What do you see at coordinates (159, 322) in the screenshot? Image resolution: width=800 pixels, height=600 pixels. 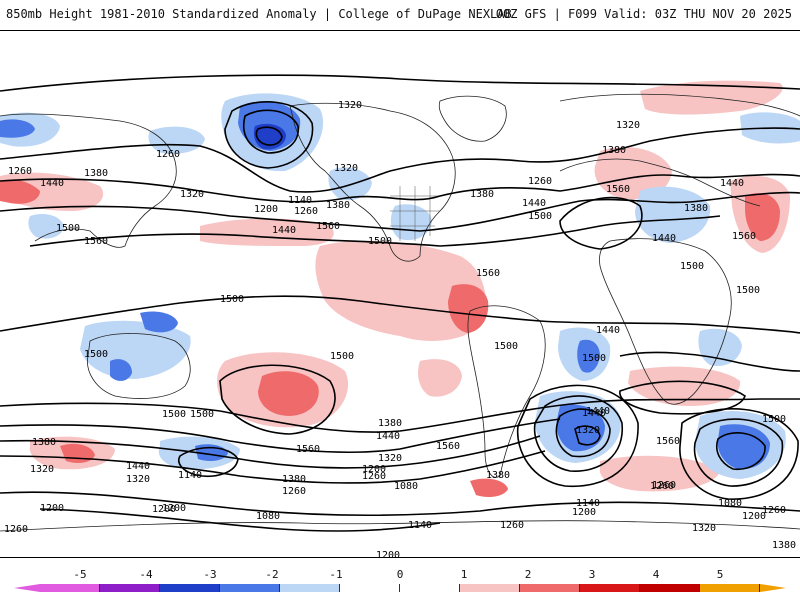 I see `negative-anomaly-indonesia` at bounding box center [159, 322].